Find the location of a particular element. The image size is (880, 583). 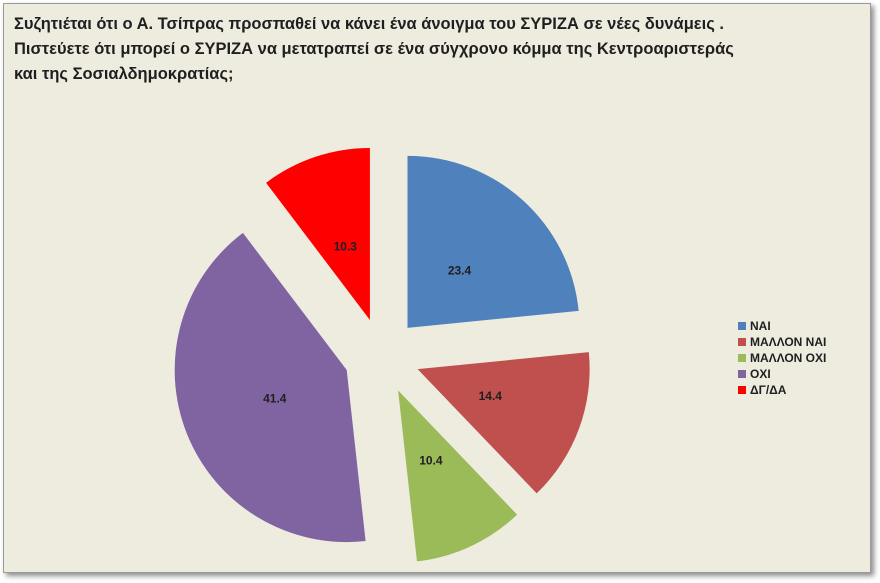

data-label-5: 10.3 is located at coordinates (346, 247).